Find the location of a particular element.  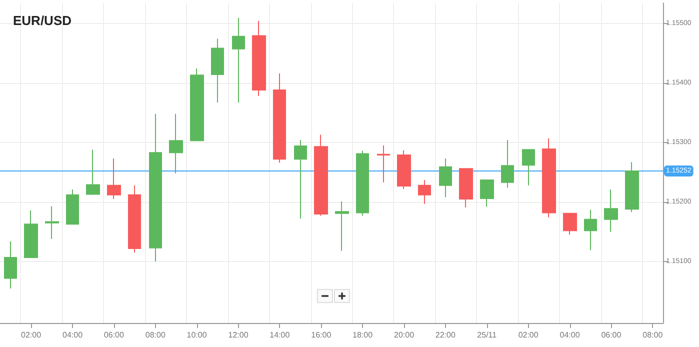

x-tick-label: 18:00 is located at coordinates (363, 335).